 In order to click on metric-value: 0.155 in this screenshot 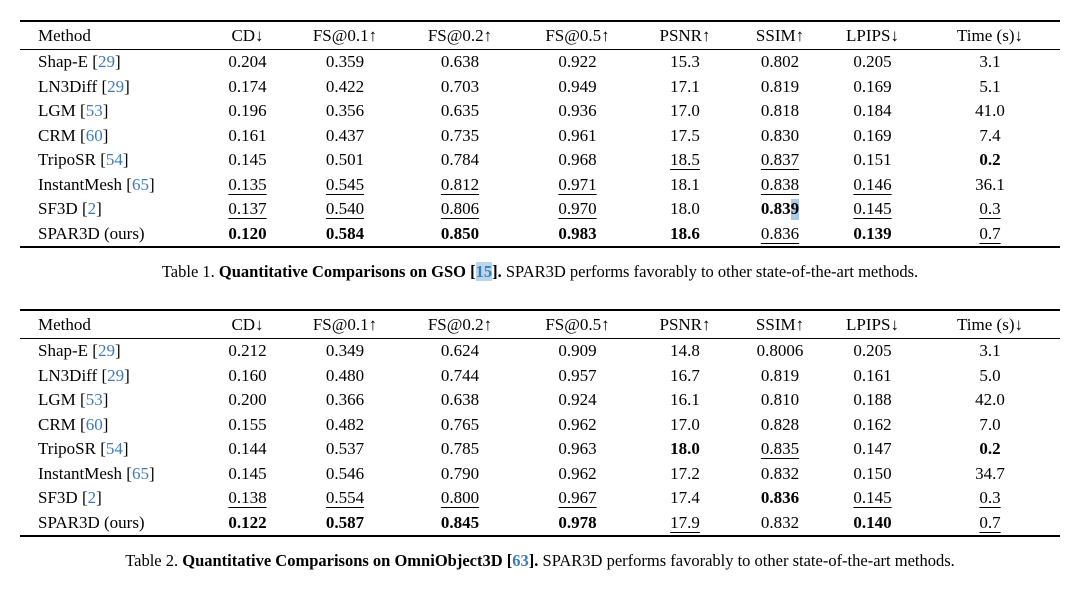, I will do `click(247, 424)`.